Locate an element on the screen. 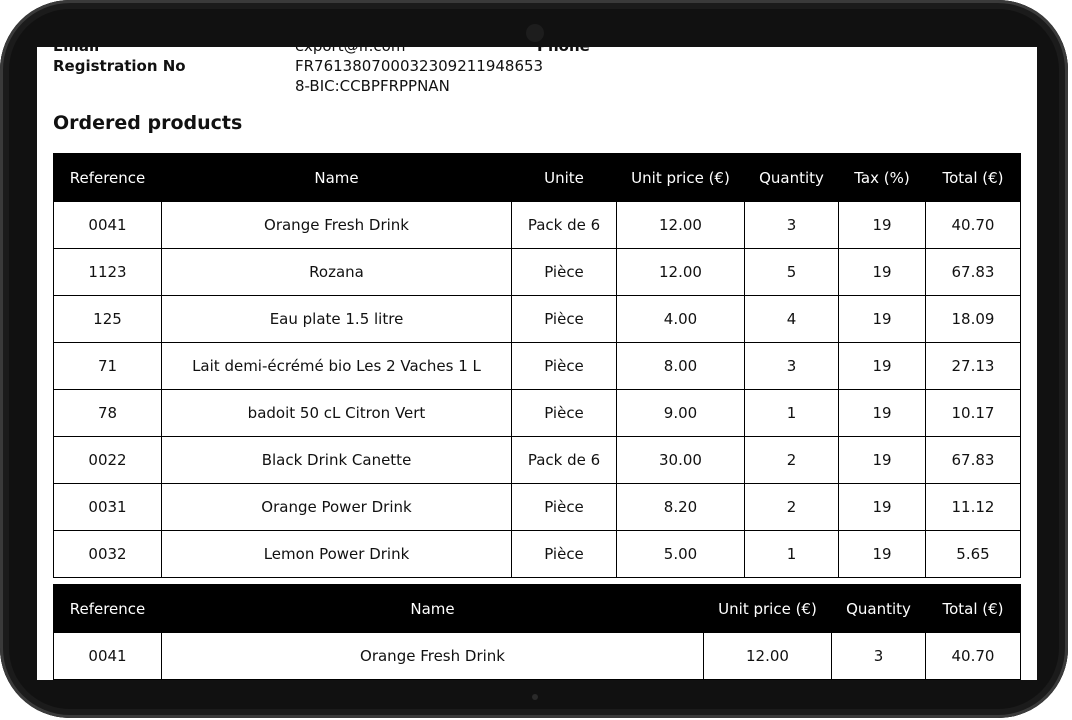 The height and width of the screenshot is (720, 1072). table-cell: 9.00 is located at coordinates (680, 413).